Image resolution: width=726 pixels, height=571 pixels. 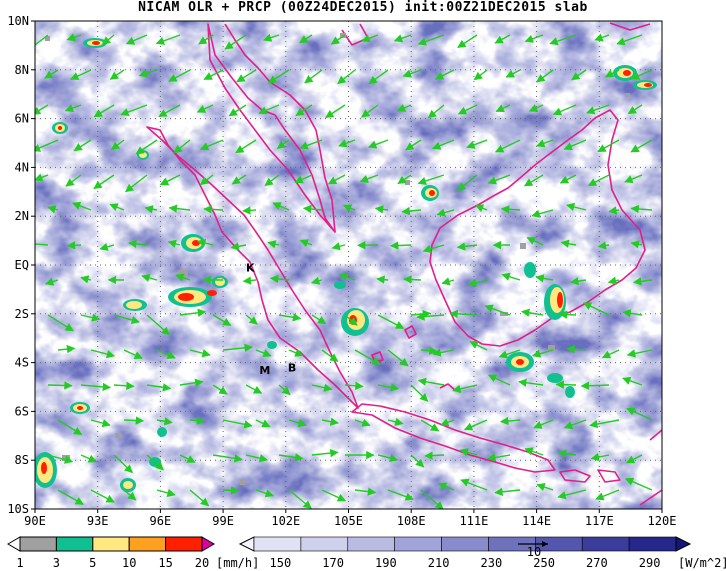 What do you see at coordinates (22, 70) in the screenshot?
I see `lat-label: 8N` at bounding box center [22, 70].